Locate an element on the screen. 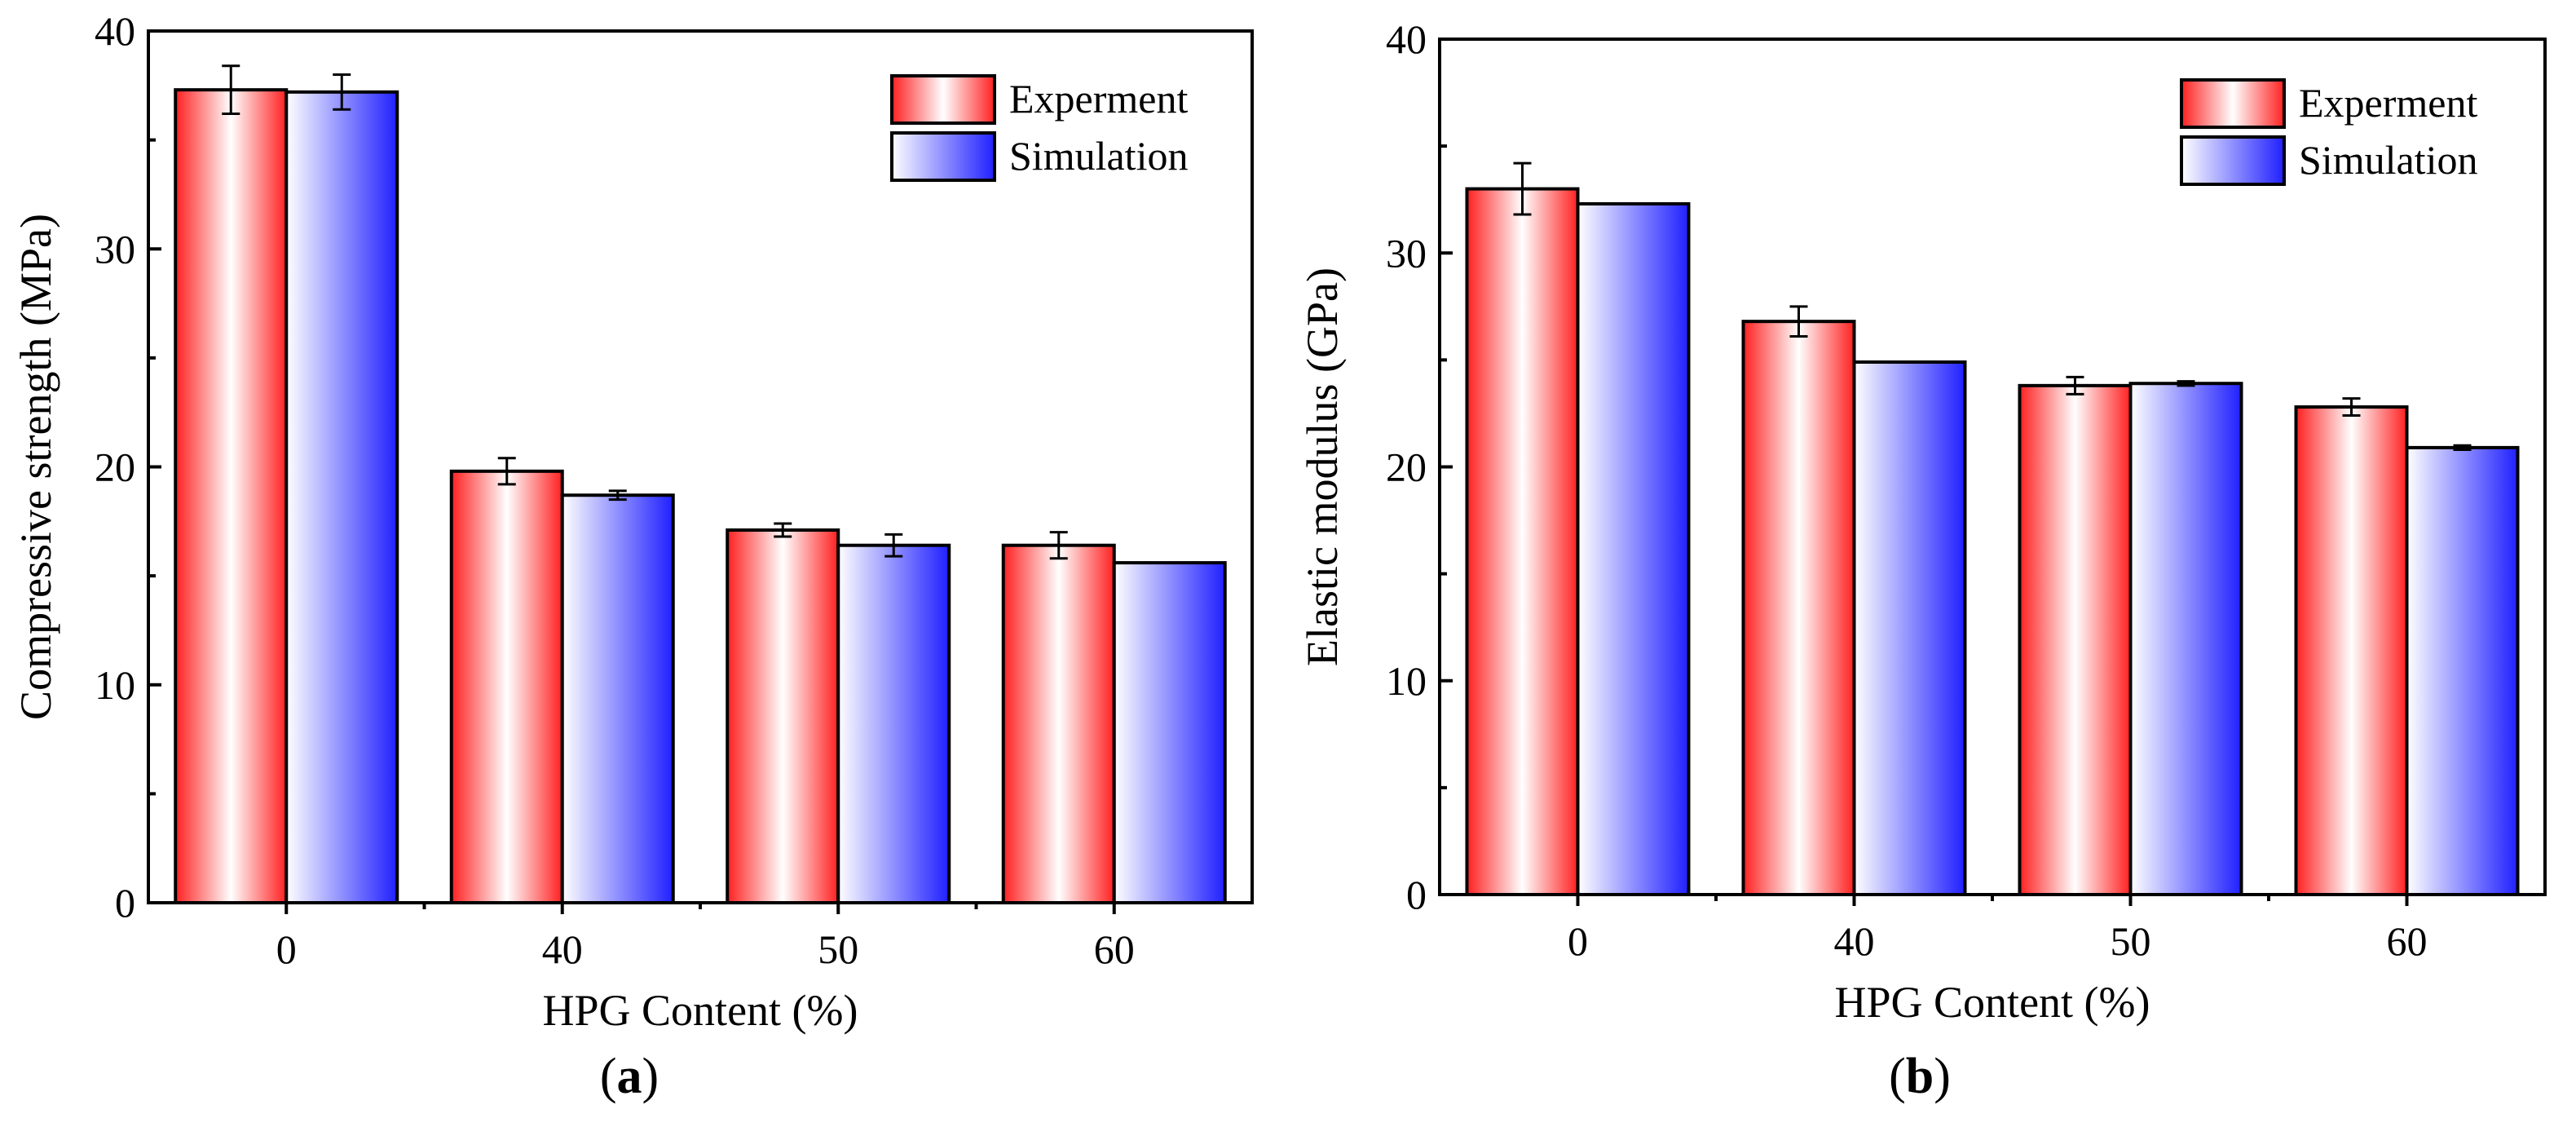 This screenshot has width=2576, height=1127. y-axis-title: Elastic modulus (GPa) is located at coordinates (1322, 466).